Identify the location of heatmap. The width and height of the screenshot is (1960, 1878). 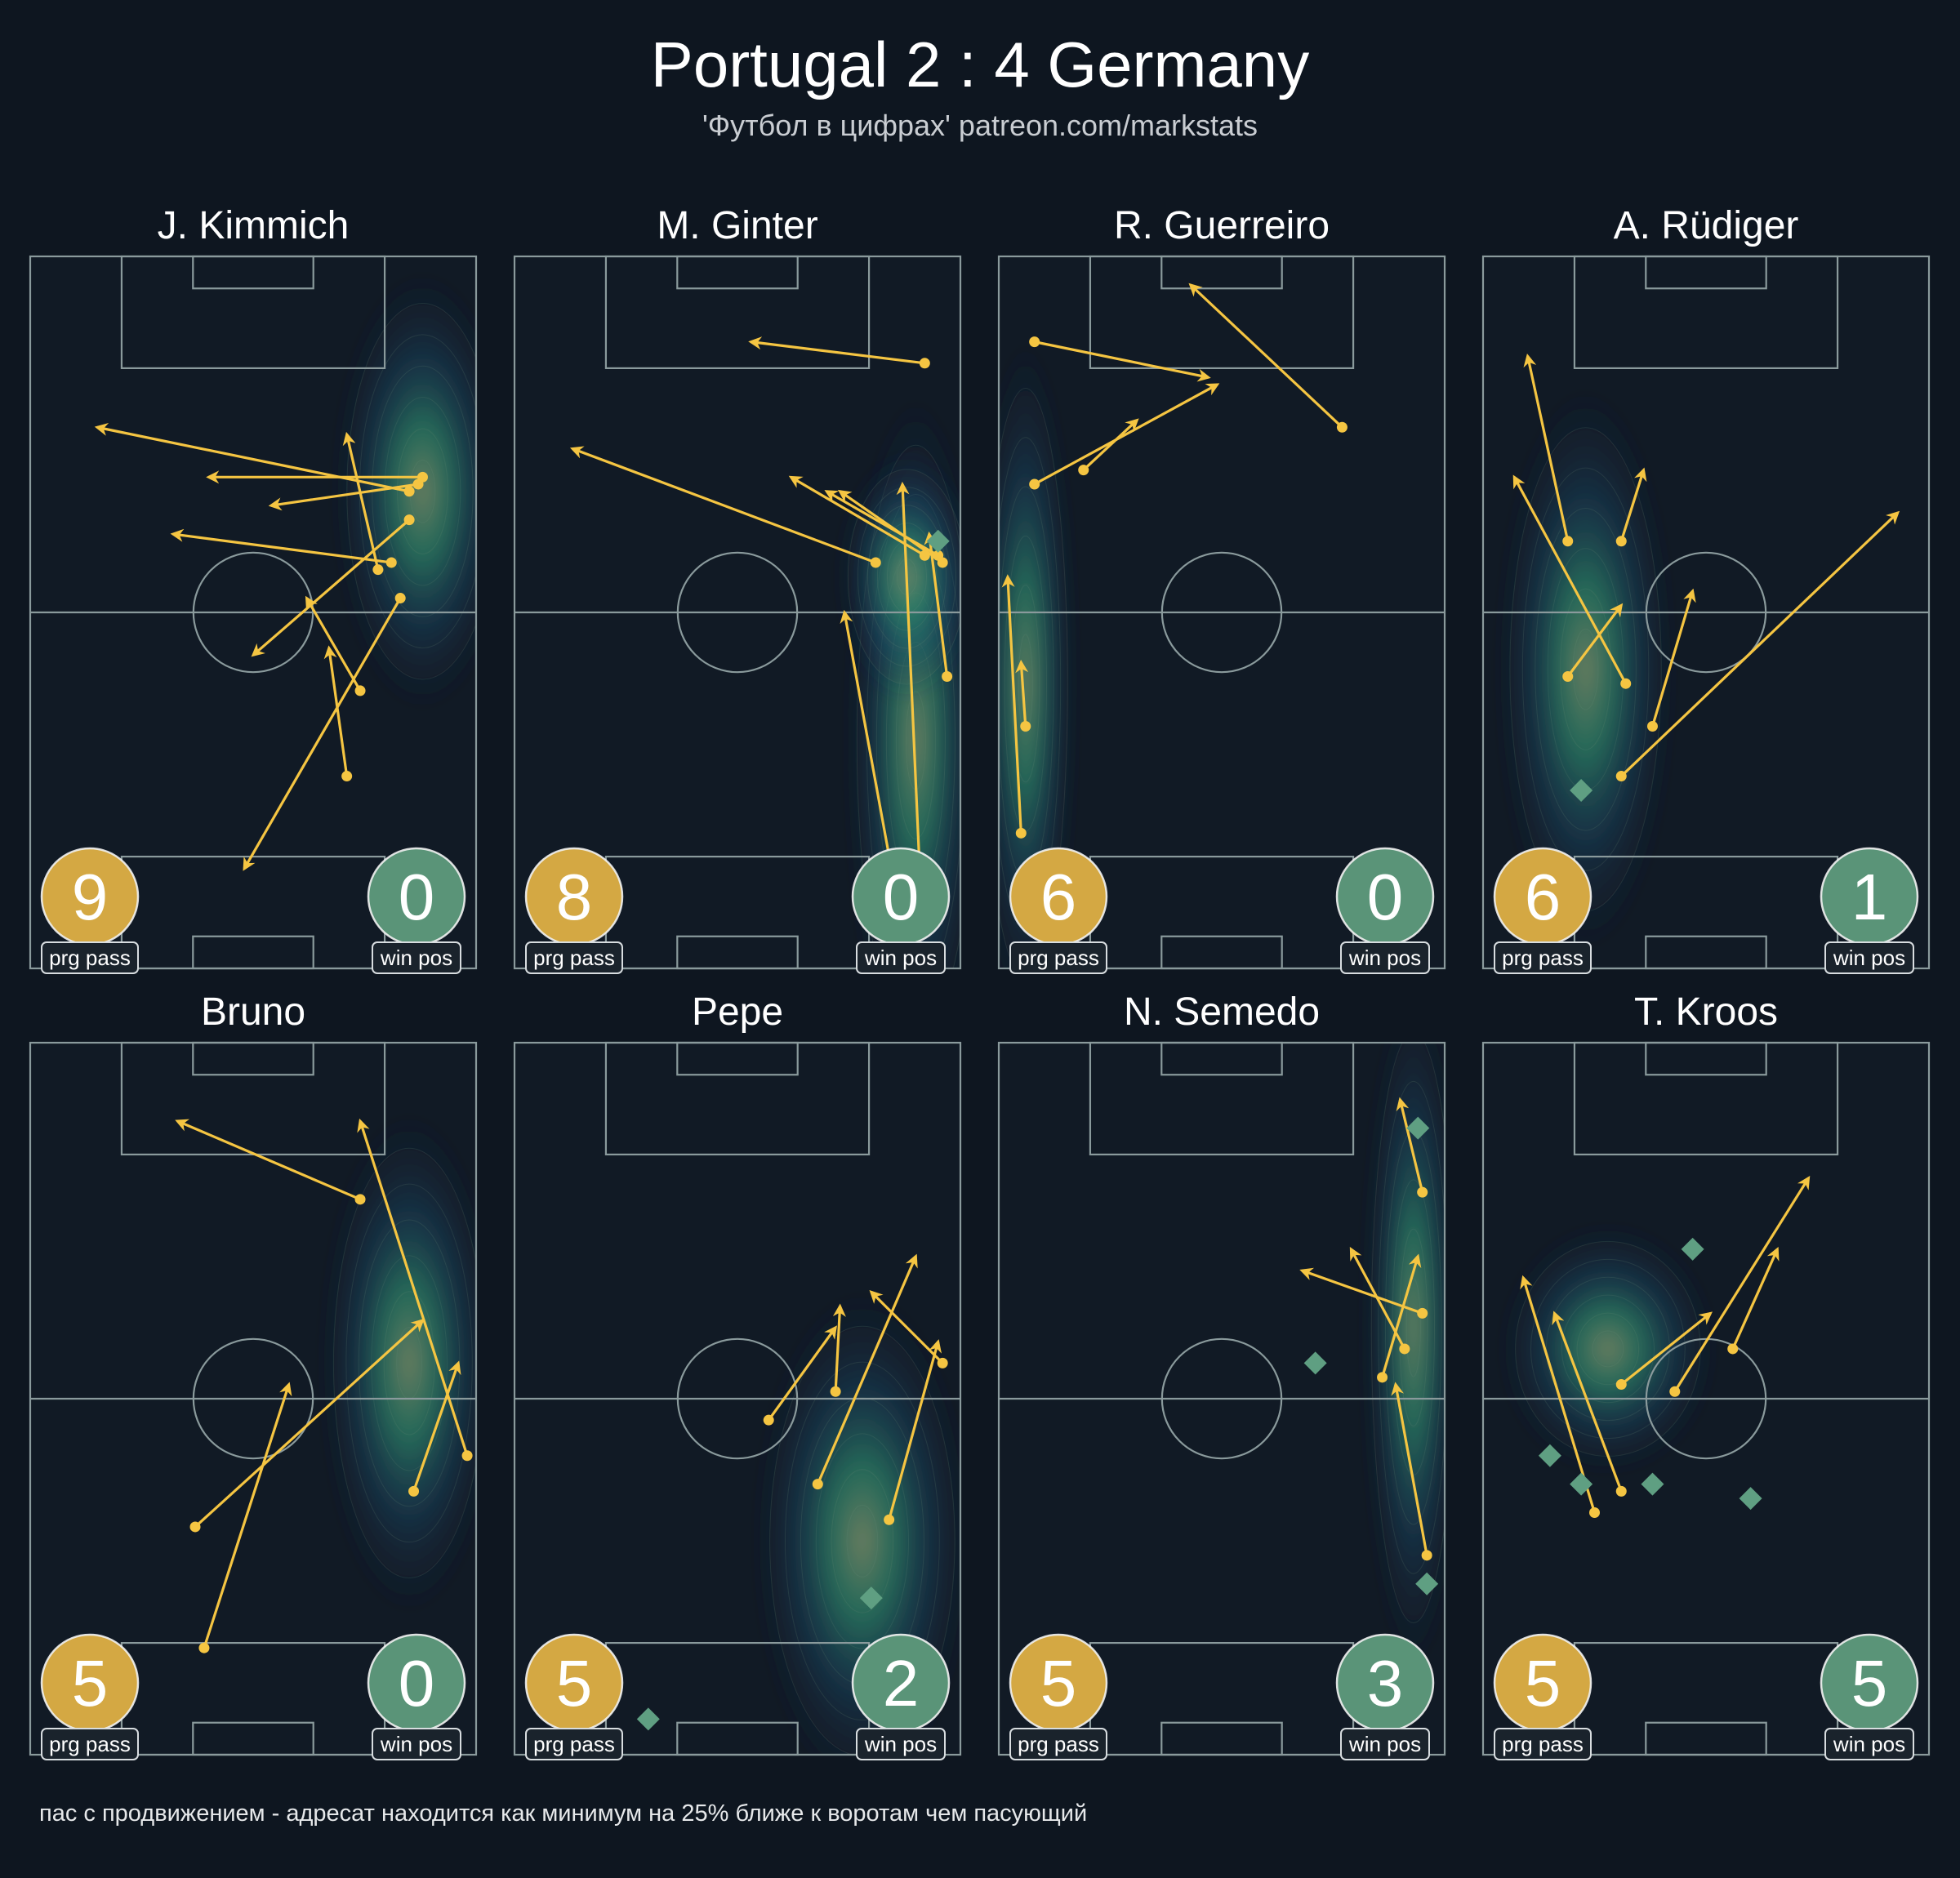
(1404, 1357).